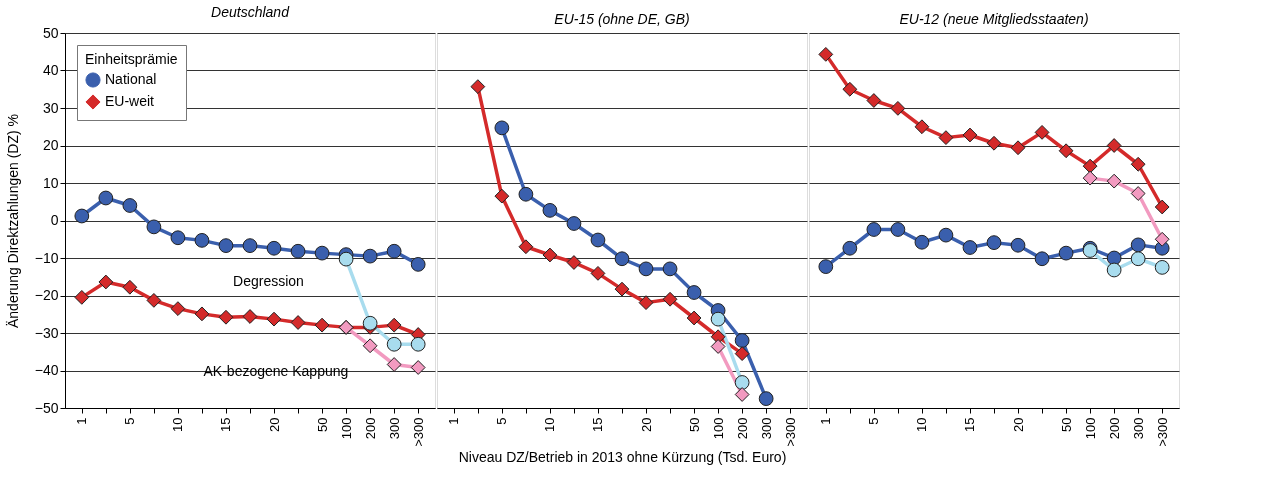  I want to click on chart-title: Deutschland, so click(251, 12).